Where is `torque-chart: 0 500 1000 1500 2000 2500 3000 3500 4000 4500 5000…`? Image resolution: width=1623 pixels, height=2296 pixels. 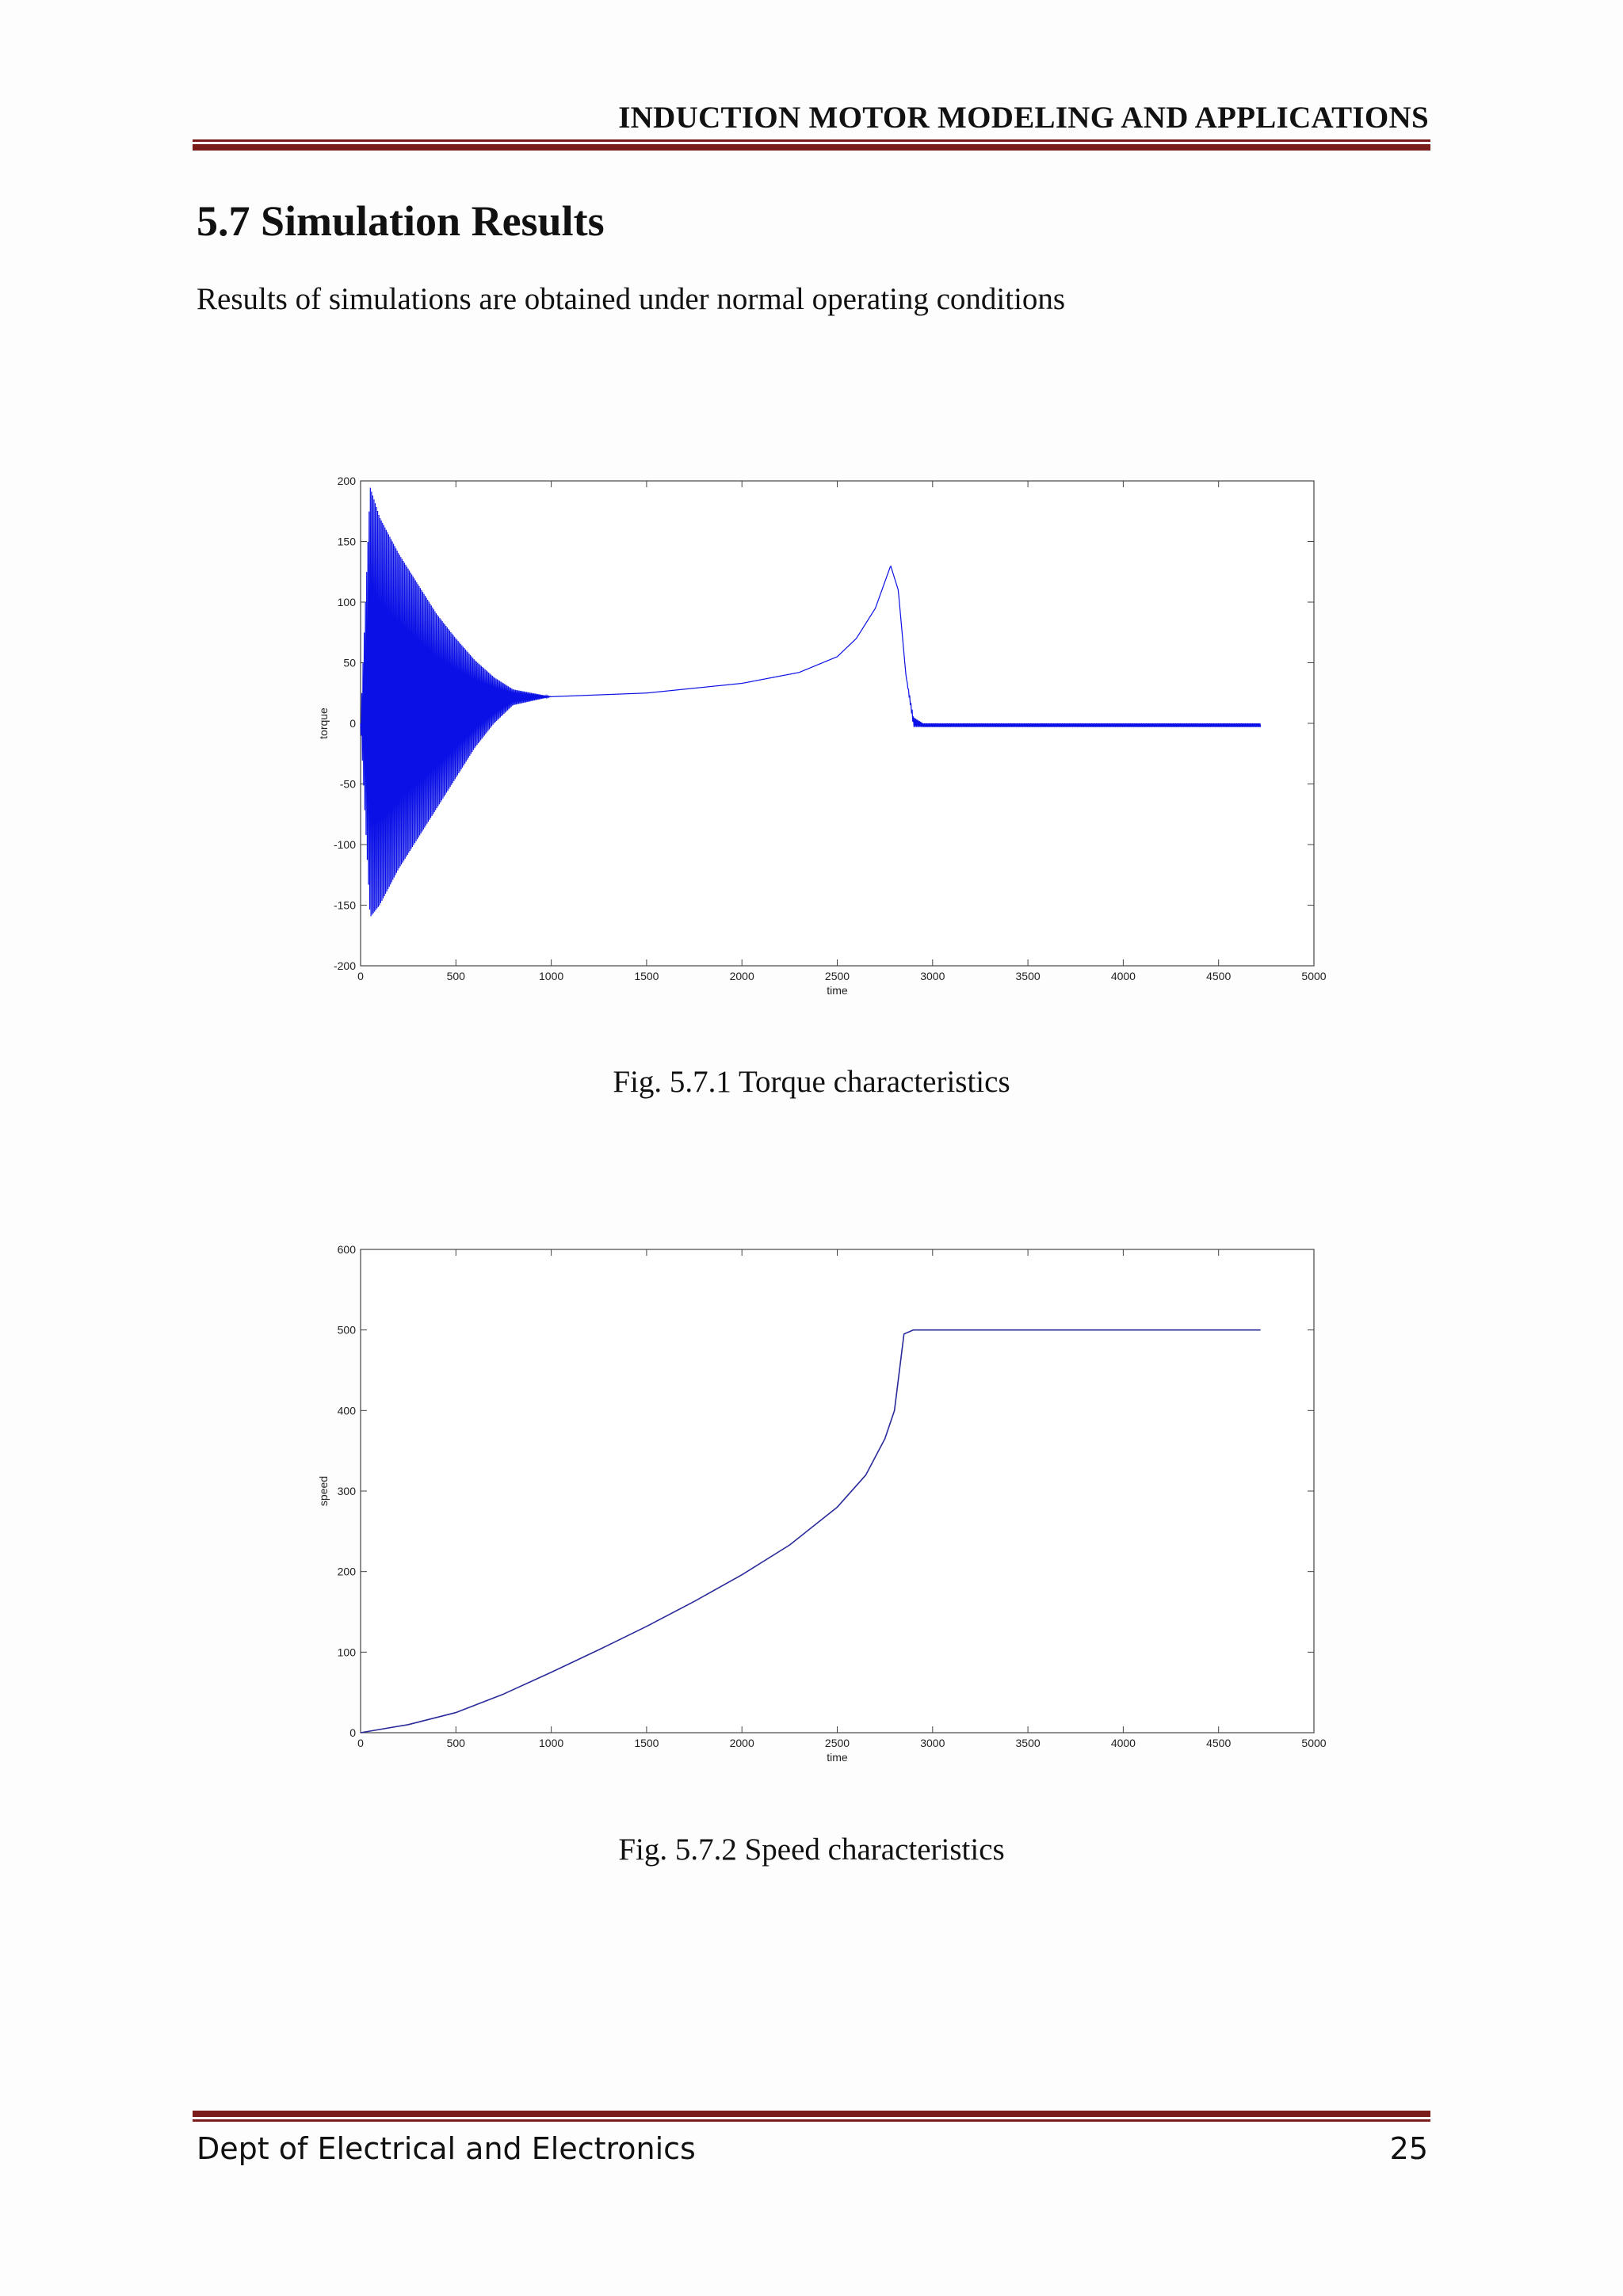 torque-chart: 0 500 1000 1500 2000 2500 3000 3500 4000 4500 5000… is located at coordinates (822, 736).